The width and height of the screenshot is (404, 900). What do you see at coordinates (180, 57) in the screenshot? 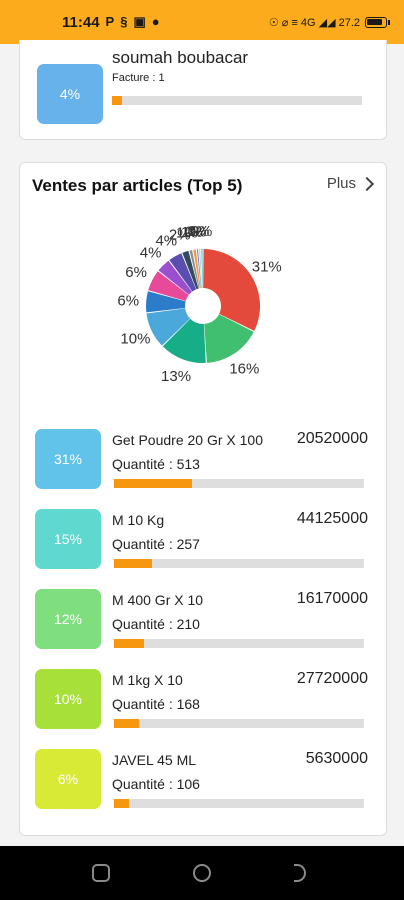
I see `client-name: soumah boubacar` at bounding box center [180, 57].